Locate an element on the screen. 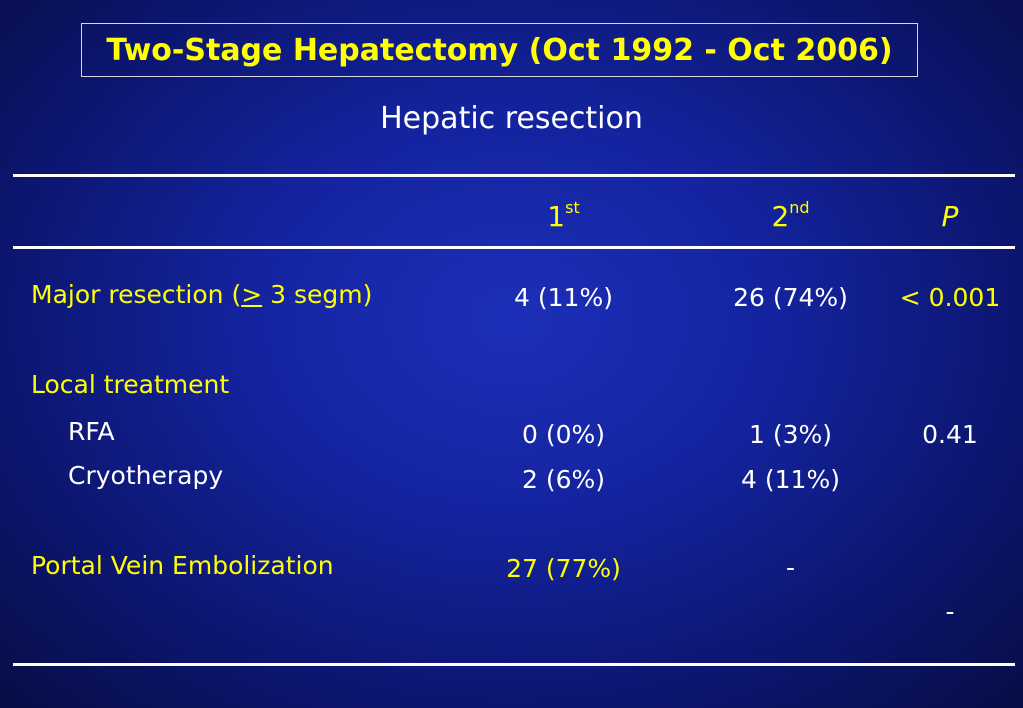 The width and height of the screenshot is (1023, 708). portal-vein-embolization-2nd: - is located at coordinates (790, 567).